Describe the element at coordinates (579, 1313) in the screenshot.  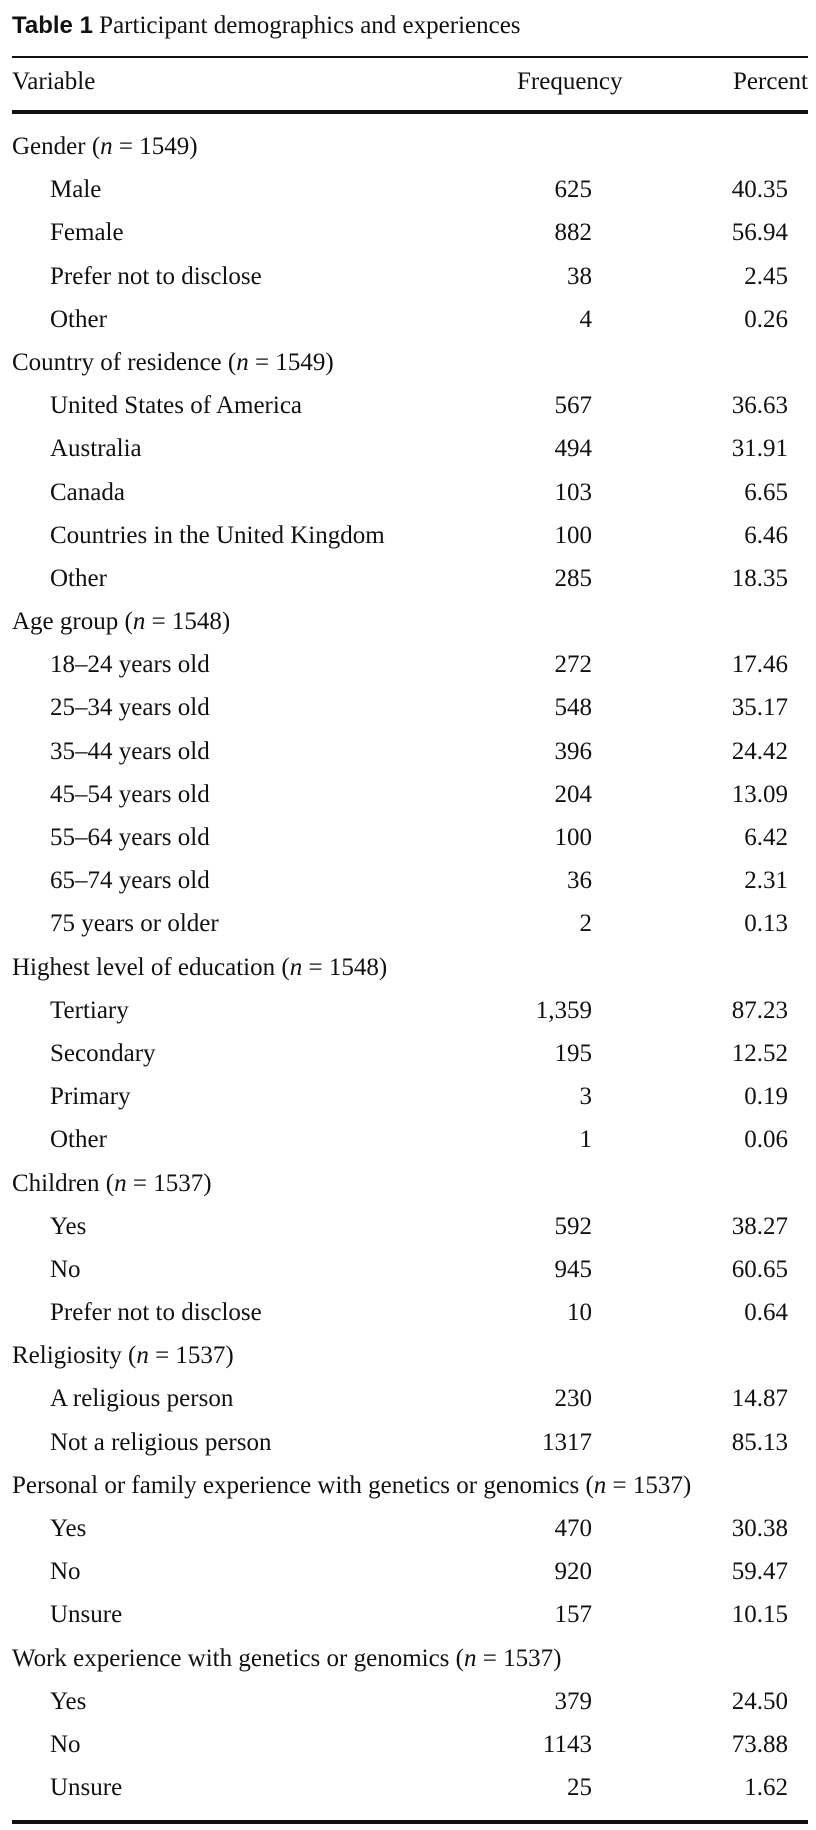
I see `frequency-cell: 10` at that location.